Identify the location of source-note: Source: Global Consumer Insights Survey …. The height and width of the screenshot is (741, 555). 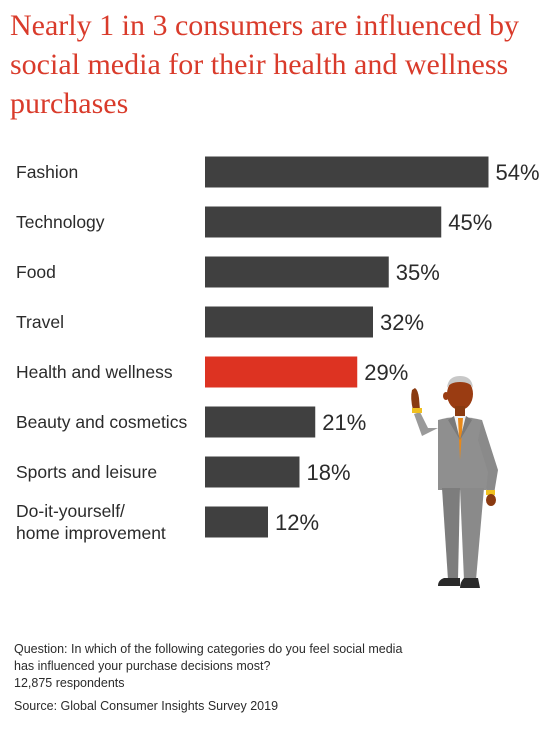
(146, 706).